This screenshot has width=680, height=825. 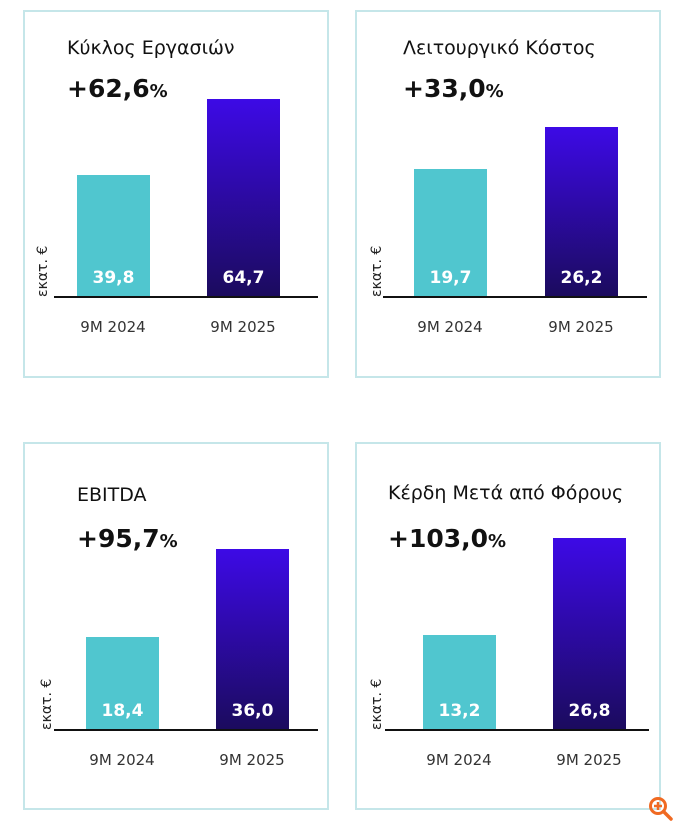 I want to click on chart-title: EBITDA, so click(x=112, y=495).